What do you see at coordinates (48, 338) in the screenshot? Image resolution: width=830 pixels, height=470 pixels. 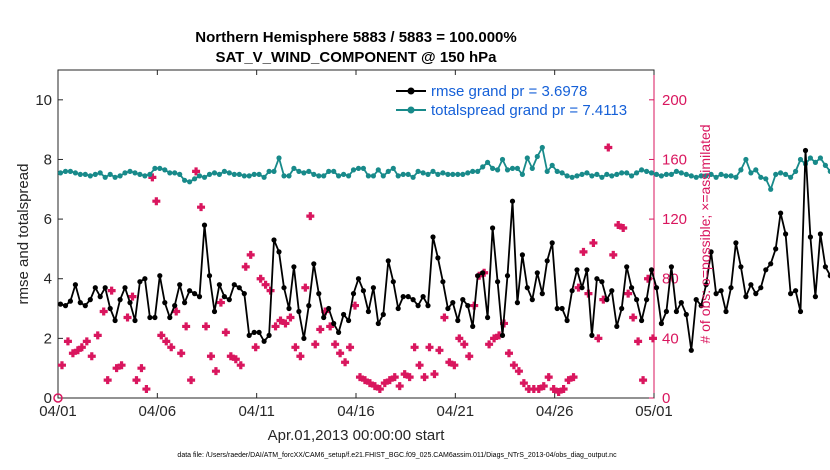 I see `y-left-tick-label: 2` at bounding box center [48, 338].